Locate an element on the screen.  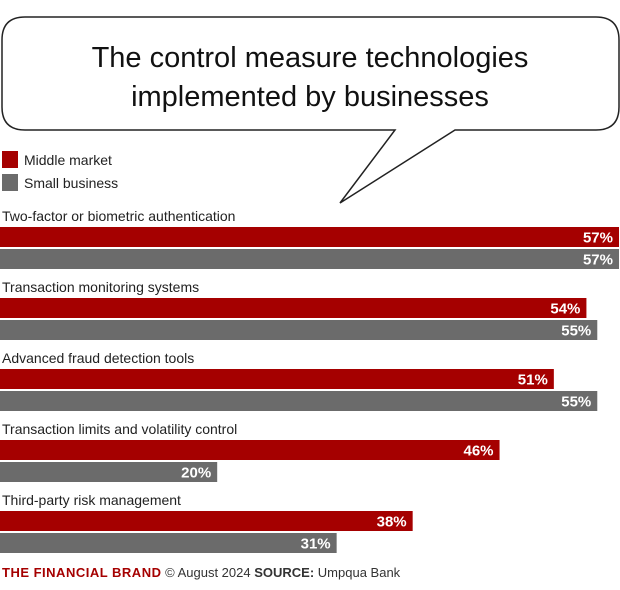
data-label-small-business: 20% is located at coordinates (196, 473).